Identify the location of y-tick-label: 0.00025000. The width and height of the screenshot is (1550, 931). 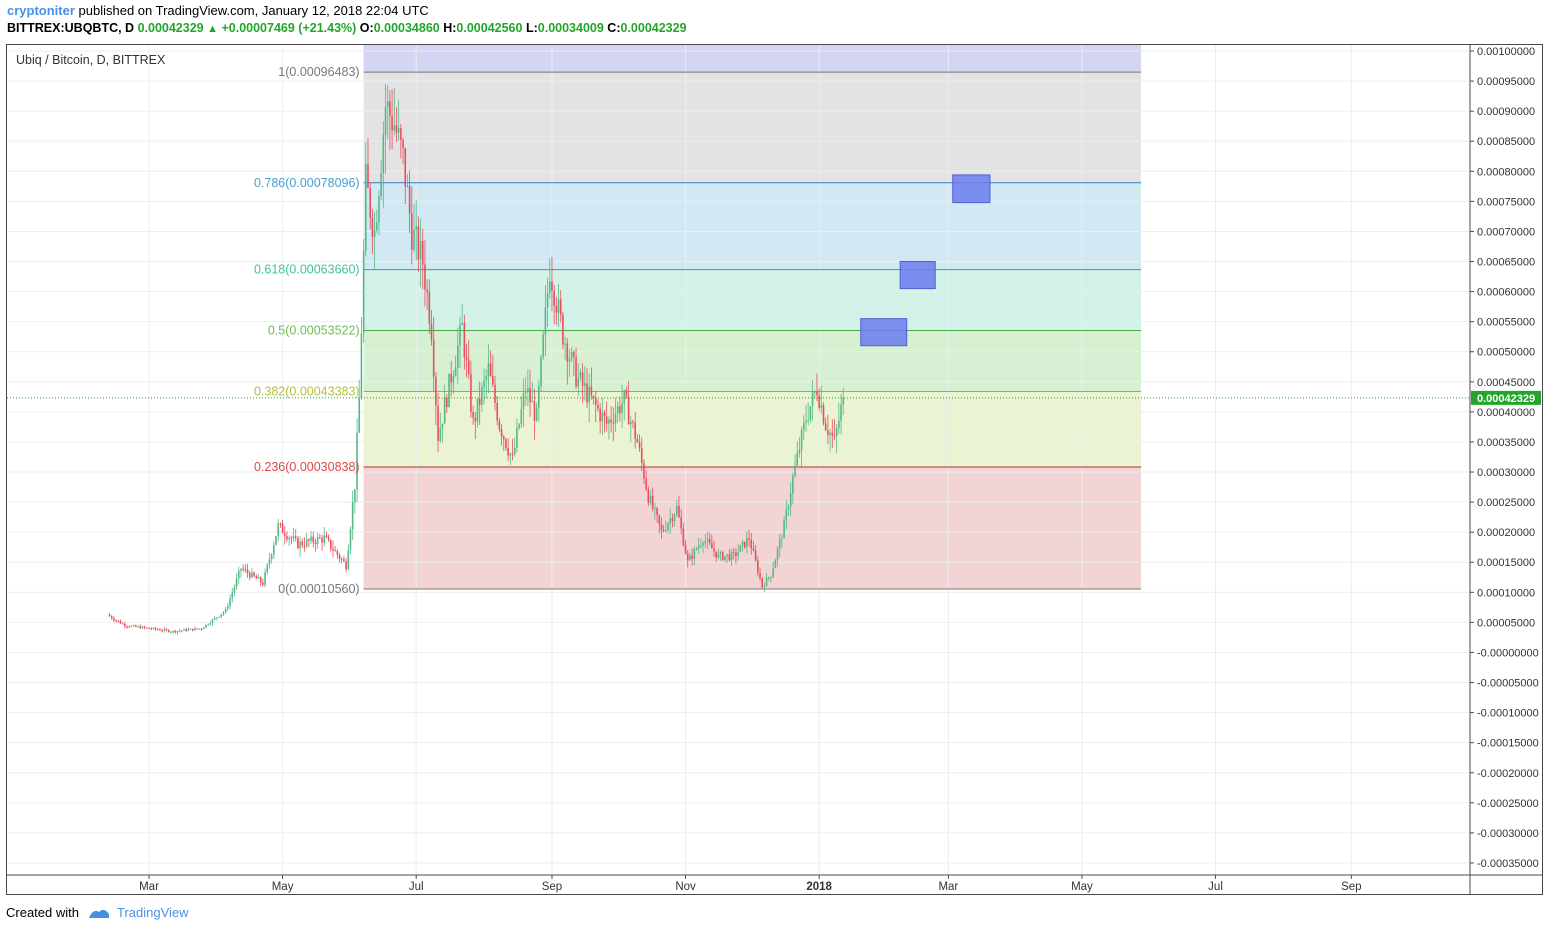
(1506, 503).